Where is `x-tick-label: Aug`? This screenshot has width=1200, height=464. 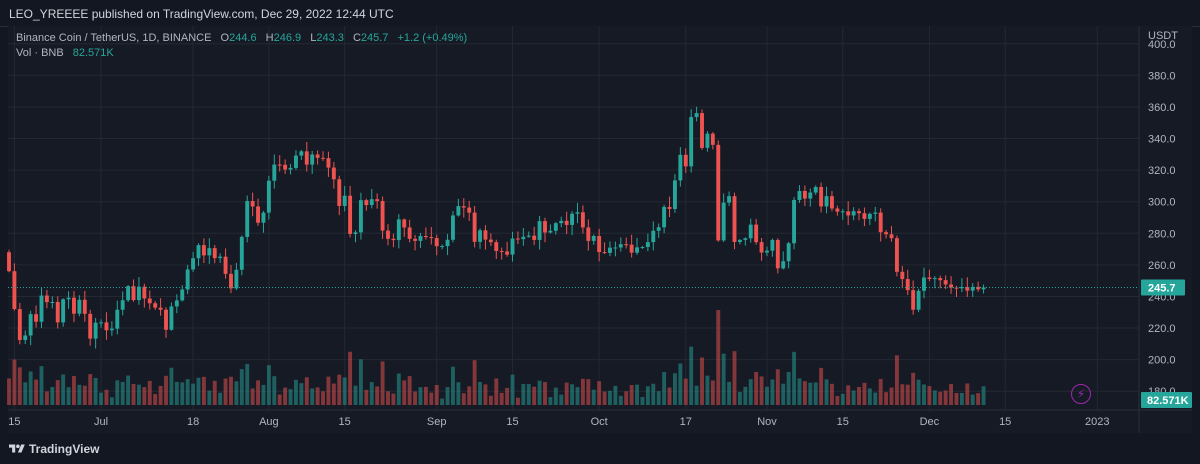 x-tick-label: Aug is located at coordinates (269, 422).